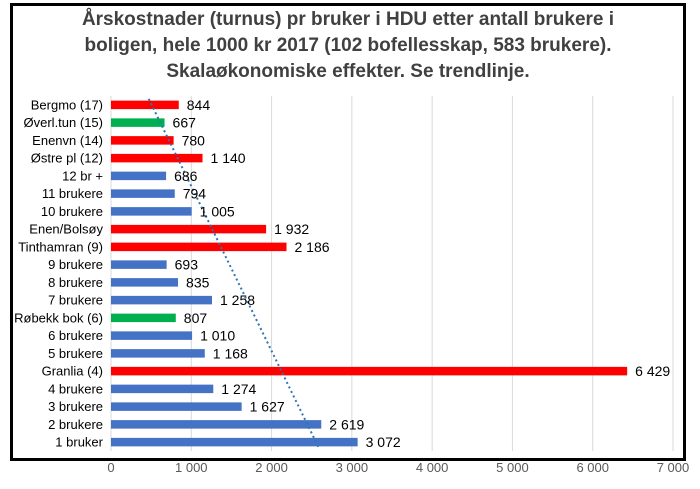 This screenshot has width=700, height=489. I want to click on category-label-1: Øverl.tun (15), so click(63, 122).